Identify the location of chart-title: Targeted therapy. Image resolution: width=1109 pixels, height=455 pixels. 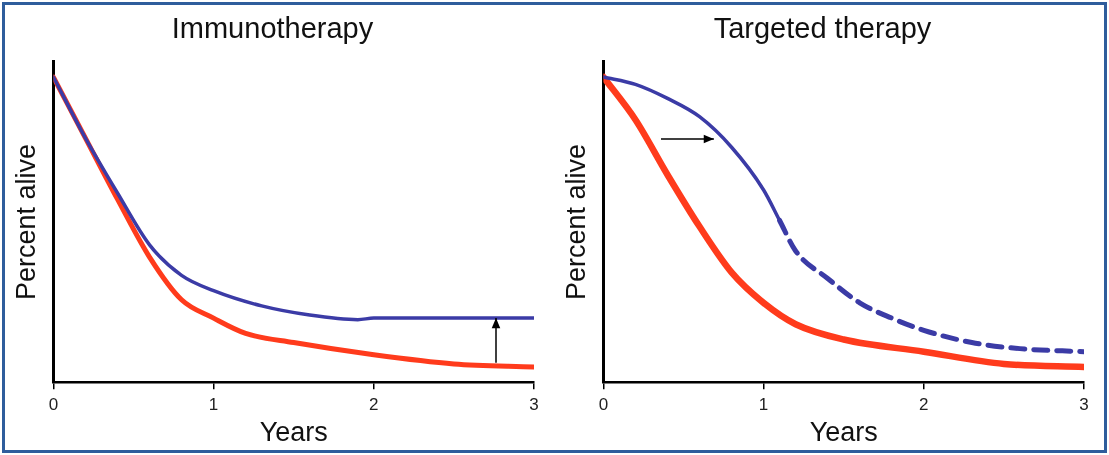
(822, 28).